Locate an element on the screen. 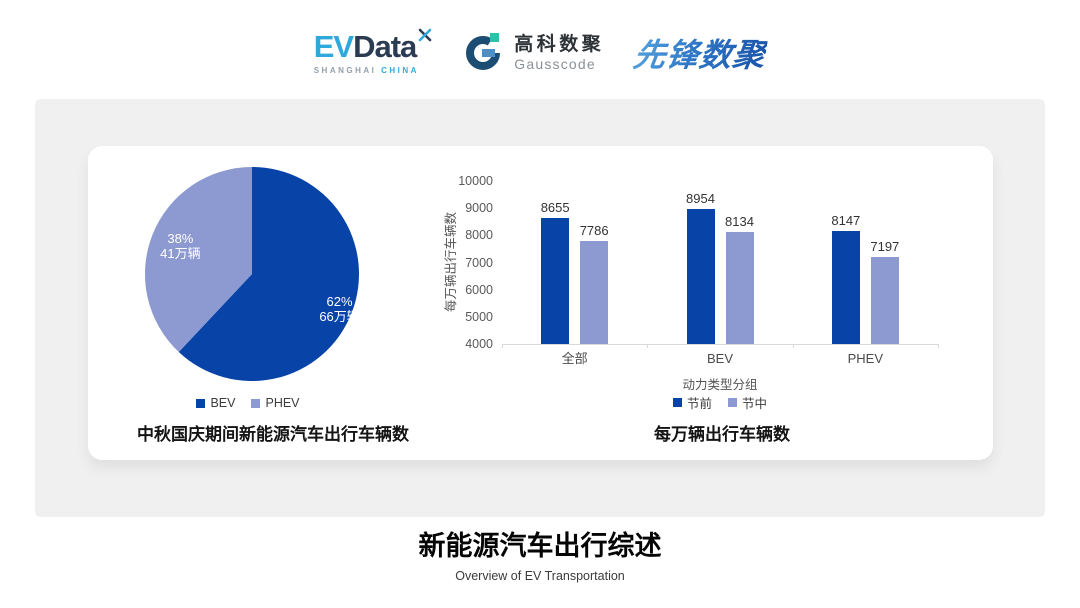 This screenshot has width=1080, height=608. bar-value-label: 8655 is located at coordinates (555, 207).